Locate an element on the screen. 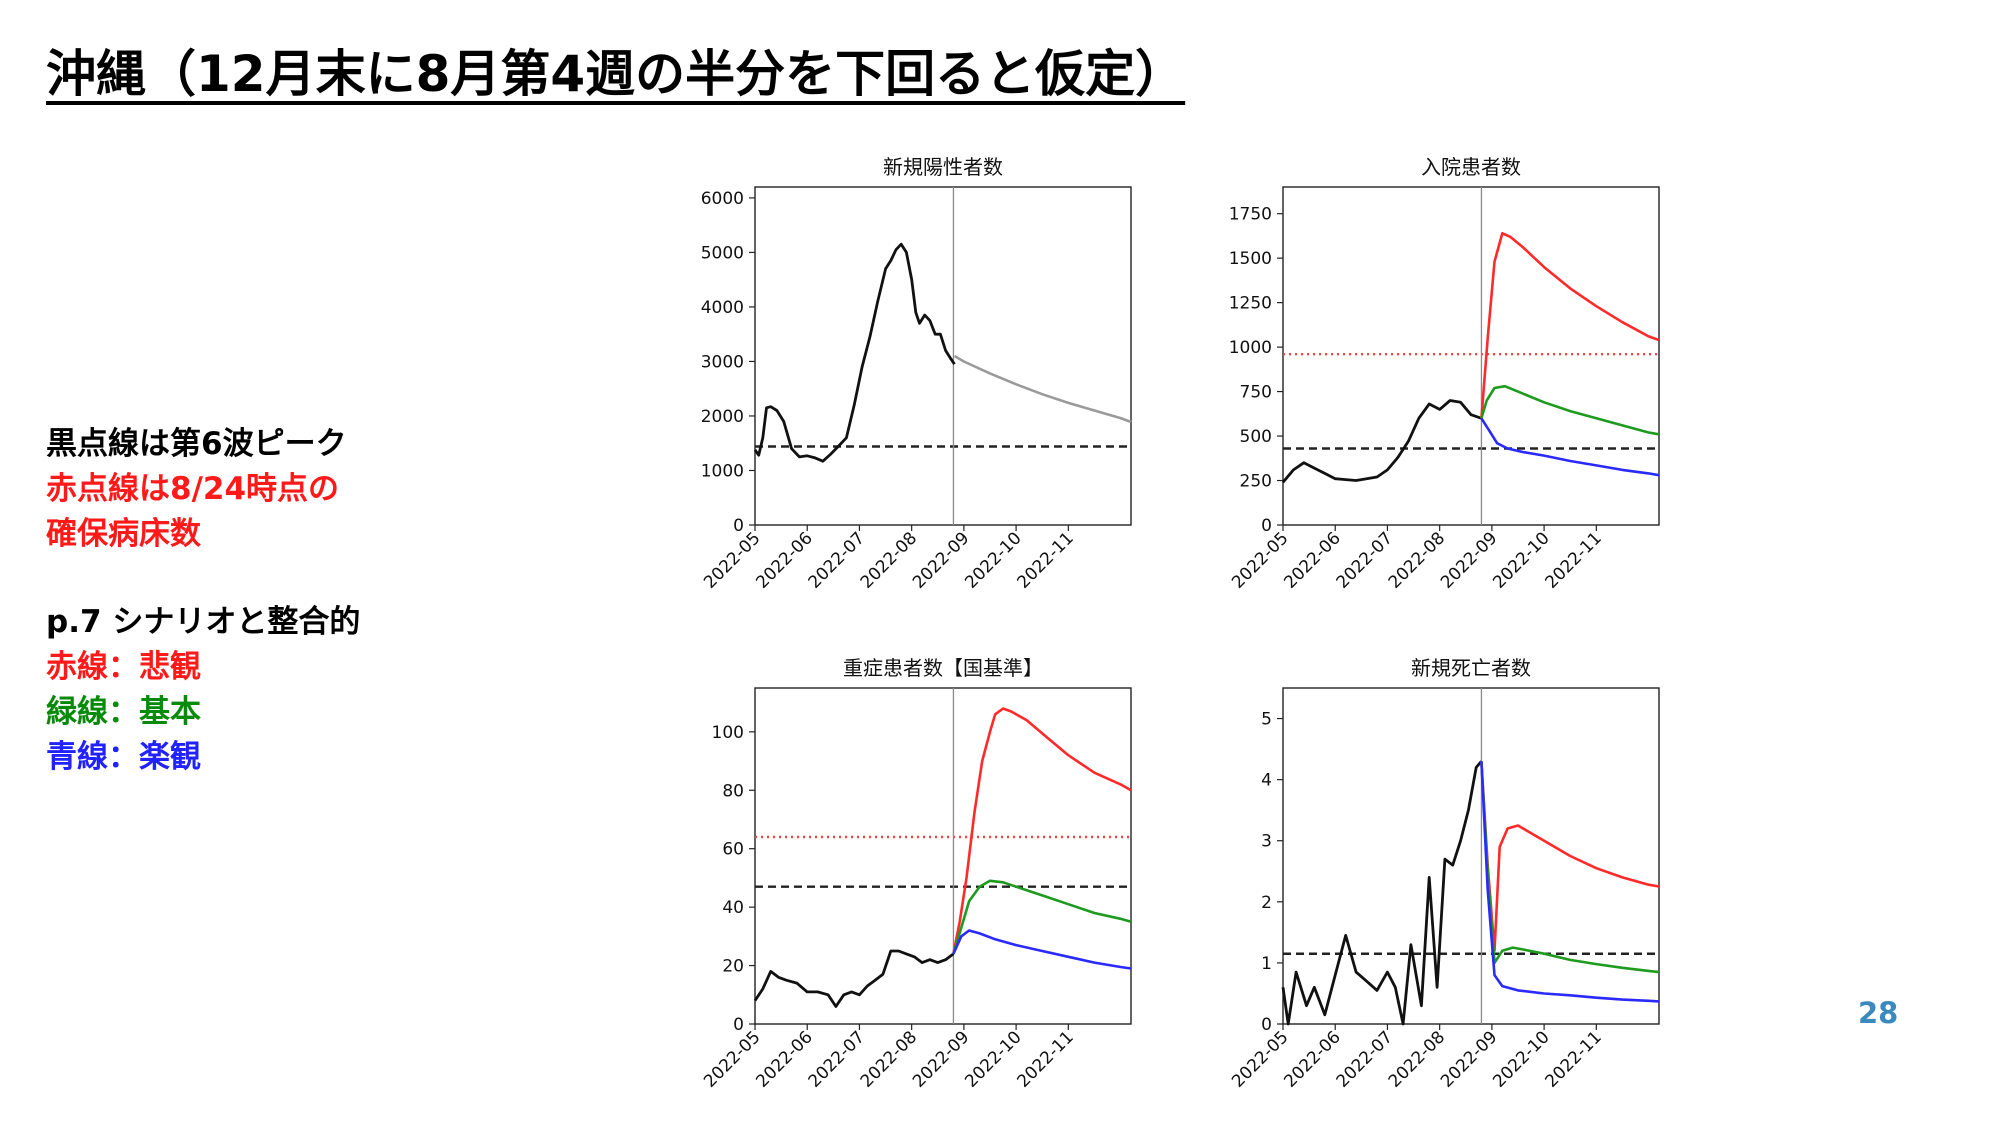 This screenshot has width=2000, height=1125. projection-series is located at coordinates (1042, 389).